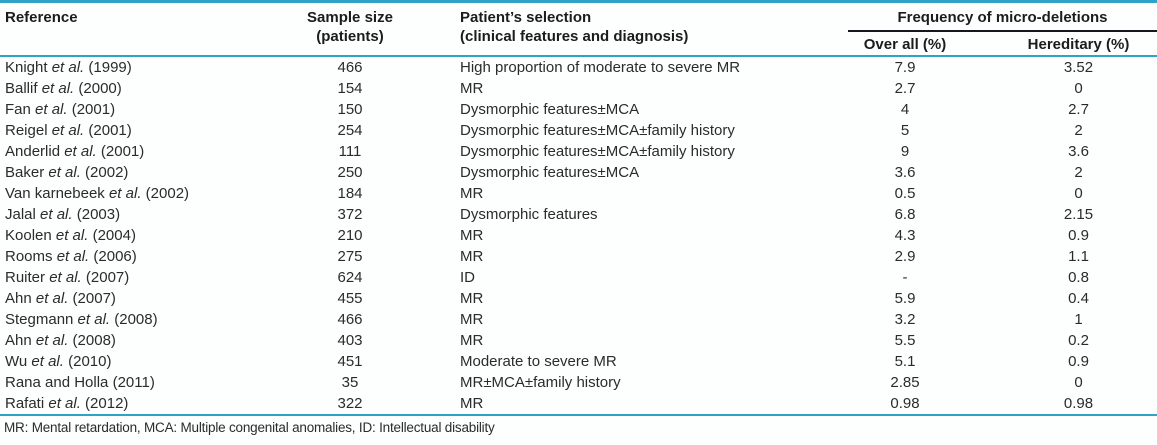 The image size is (1157, 445). Describe the element at coordinates (578, 88) in the screenshot. I see `table-row: Ballif et al. (2000) 154 MR 2.7 0` at that location.